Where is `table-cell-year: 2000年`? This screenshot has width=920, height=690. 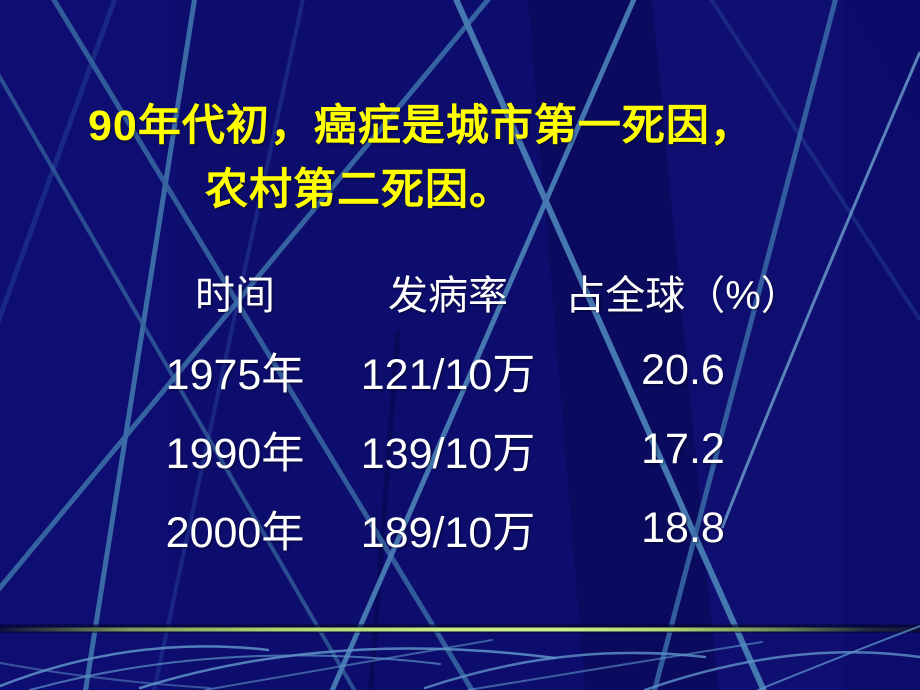
table-cell-year: 2000年 is located at coordinates (235, 532).